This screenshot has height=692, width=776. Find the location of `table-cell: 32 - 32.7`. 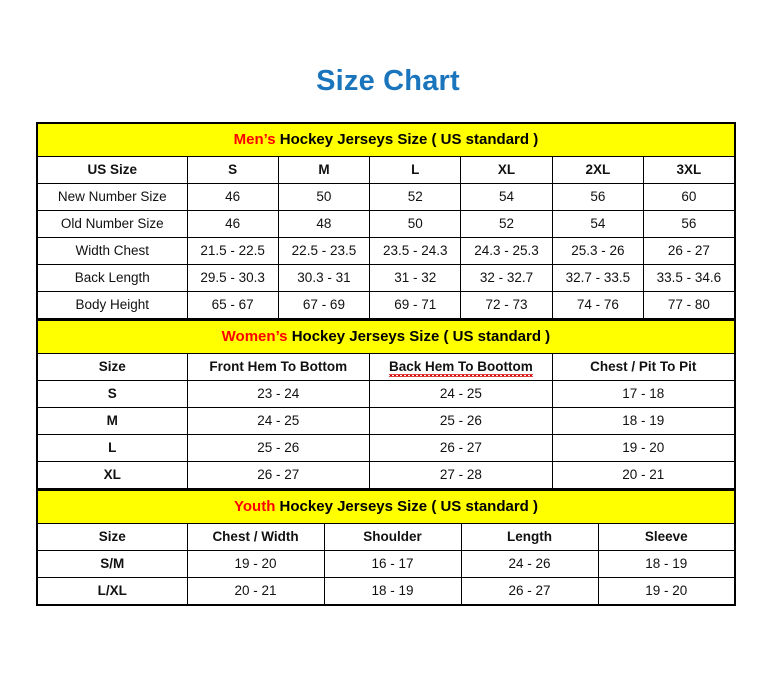

table-cell: 32 - 32.7 is located at coordinates (506, 278).